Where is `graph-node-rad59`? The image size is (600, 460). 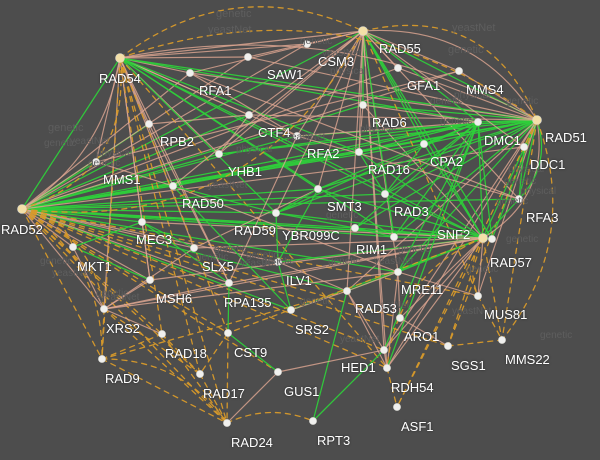
graph-node-rad59 is located at coordinates (276, 213).